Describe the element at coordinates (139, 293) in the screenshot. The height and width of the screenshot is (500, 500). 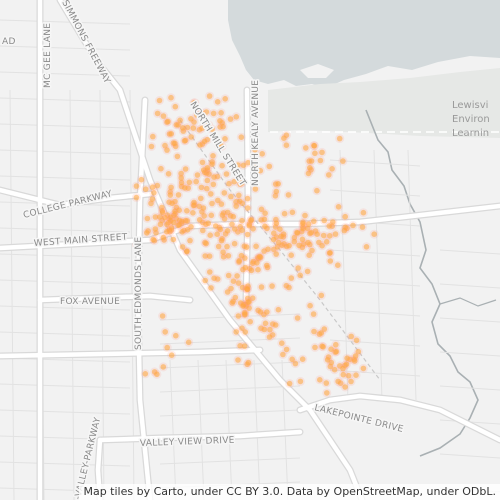
I see `south-edmonds-lane-label: SOUTH EDMONDS LANE` at that location.